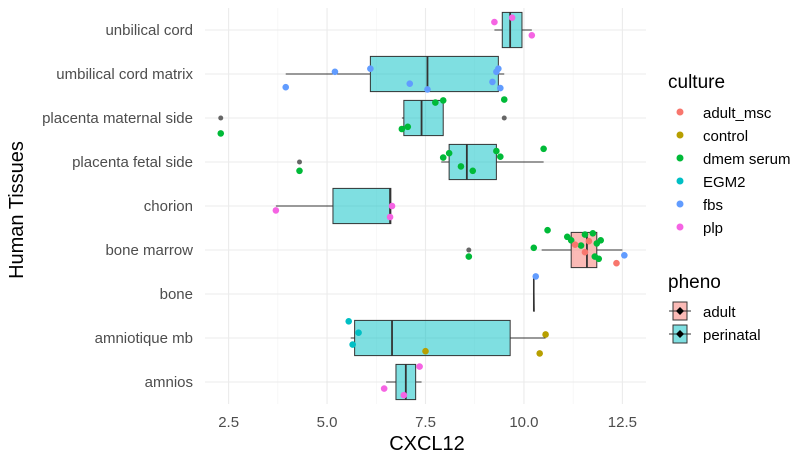  I want to click on box-chorion, so click(334, 206).